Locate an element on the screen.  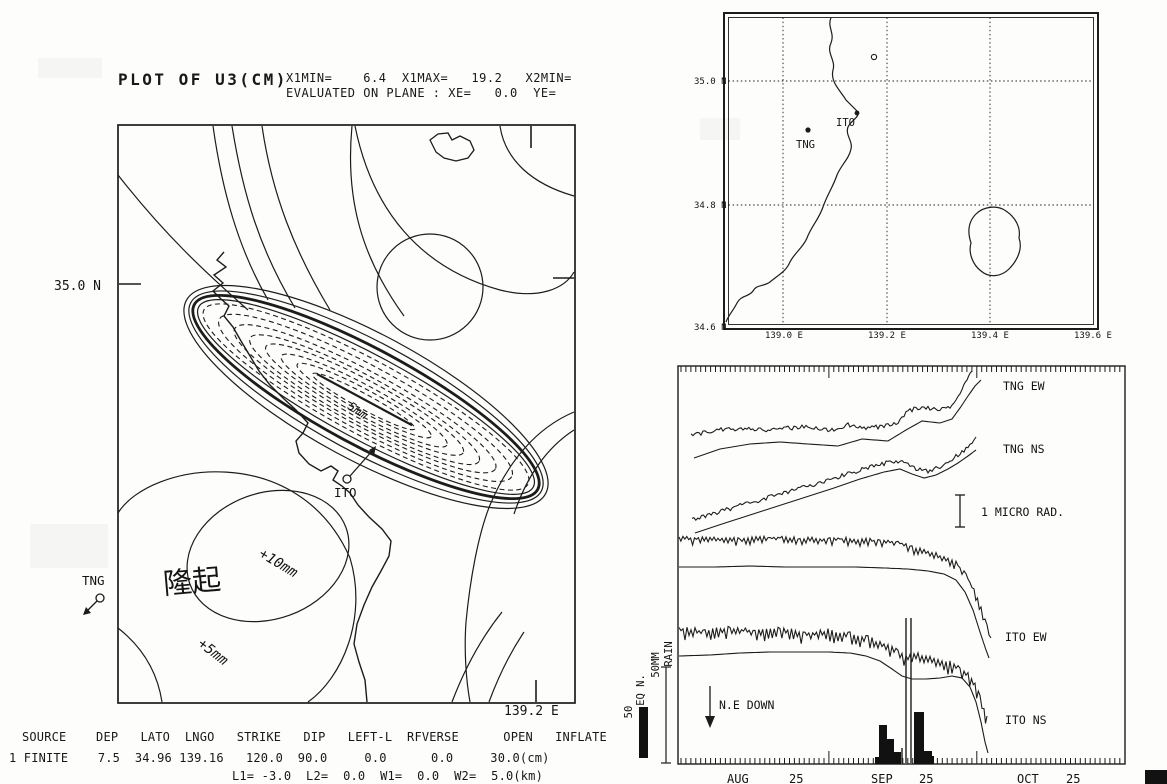
trace-ito-ew-smooth is located at coordinates (834, 612).